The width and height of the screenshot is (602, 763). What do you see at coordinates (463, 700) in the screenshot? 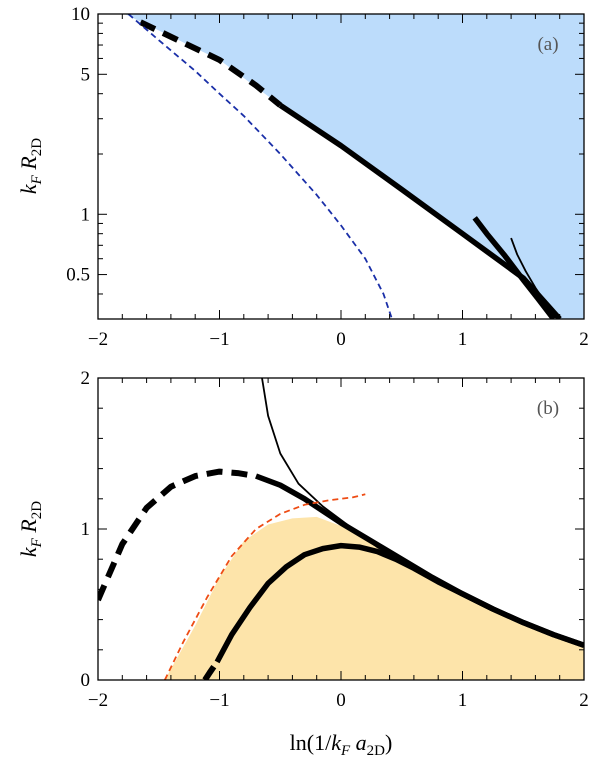
I see `panel-b-x-tick-label: 1` at bounding box center [463, 700].